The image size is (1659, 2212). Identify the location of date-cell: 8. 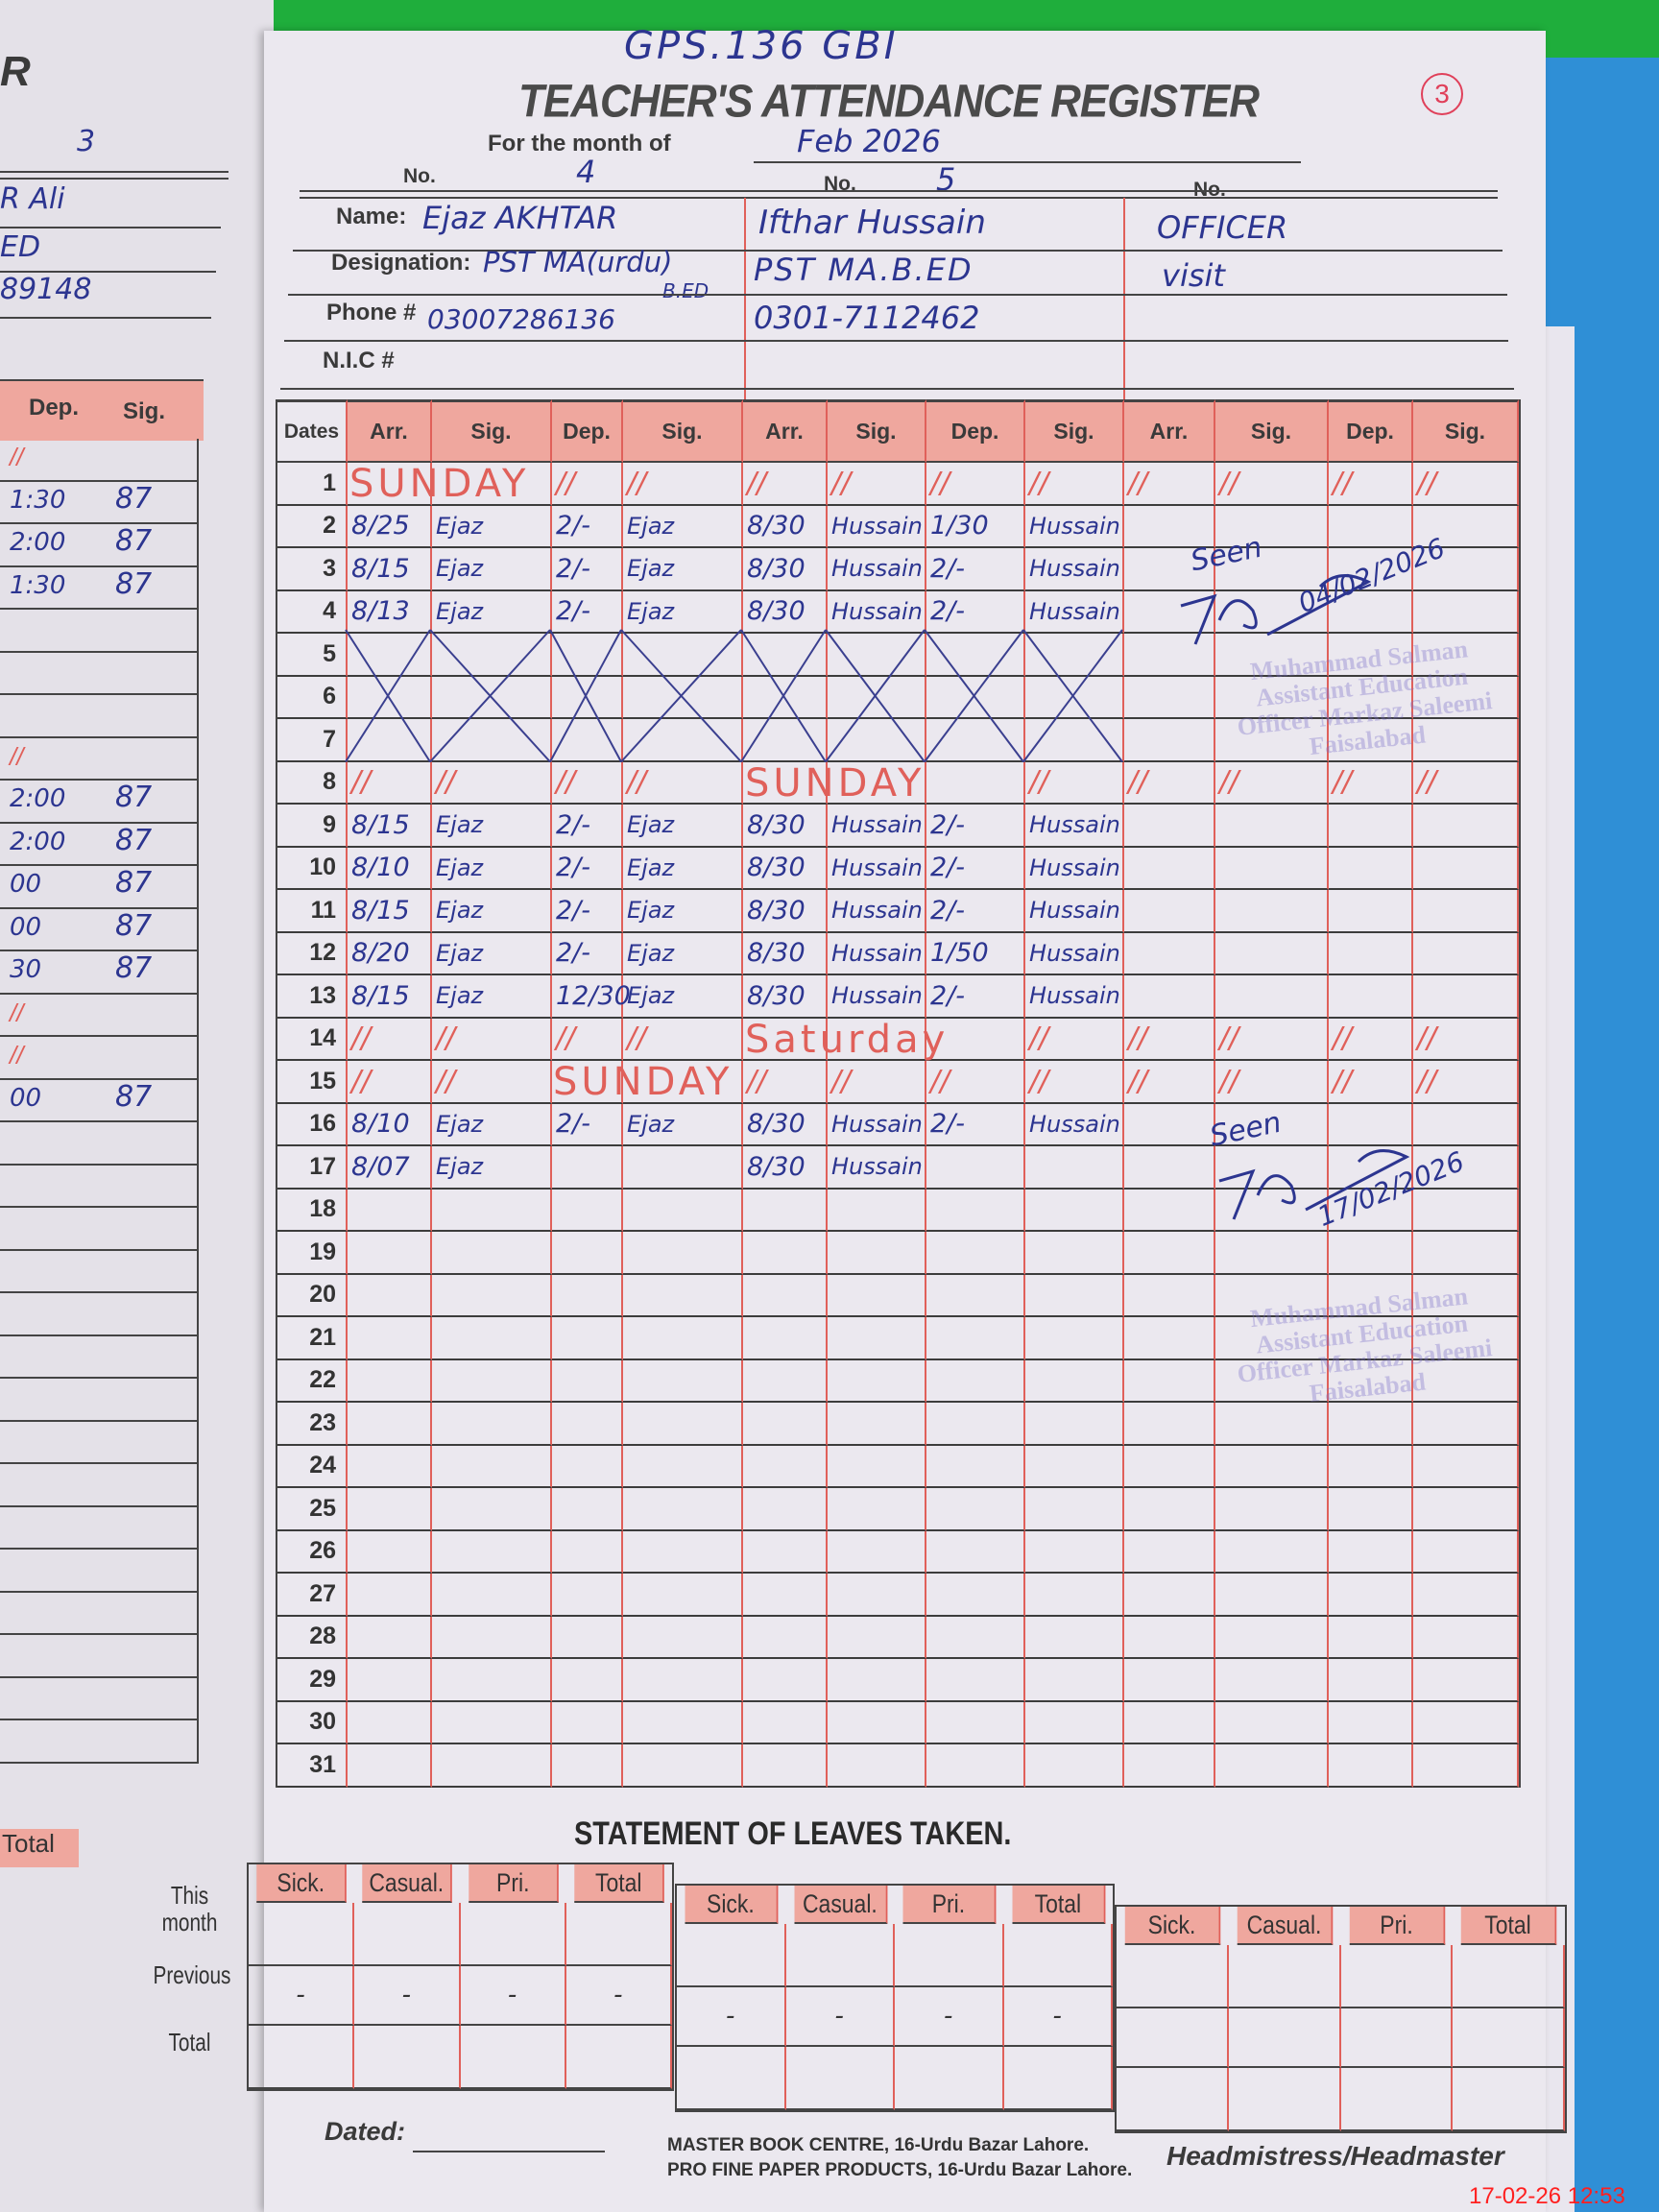
(312, 783).